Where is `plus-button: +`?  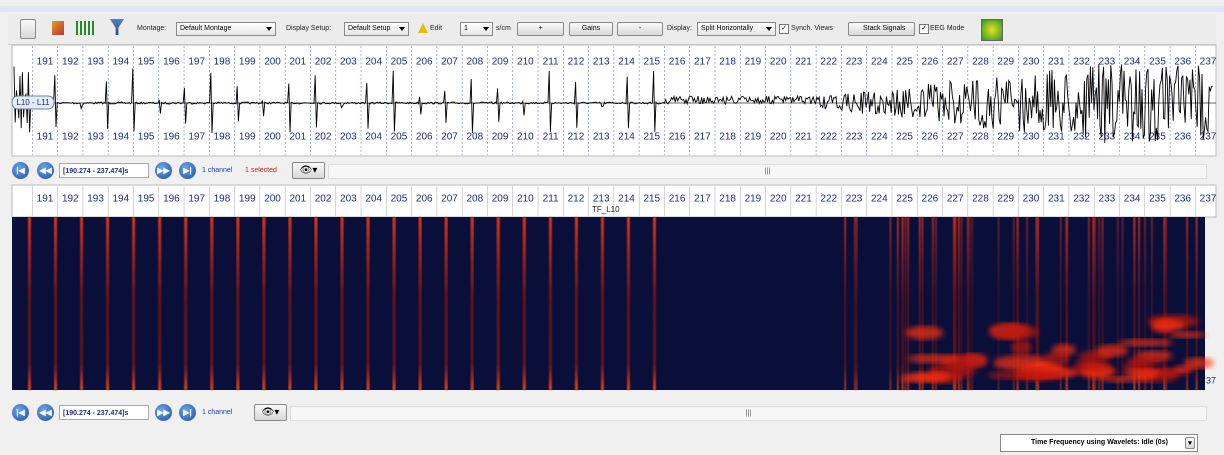
plus-button: + is located at coordinates (540, 29).